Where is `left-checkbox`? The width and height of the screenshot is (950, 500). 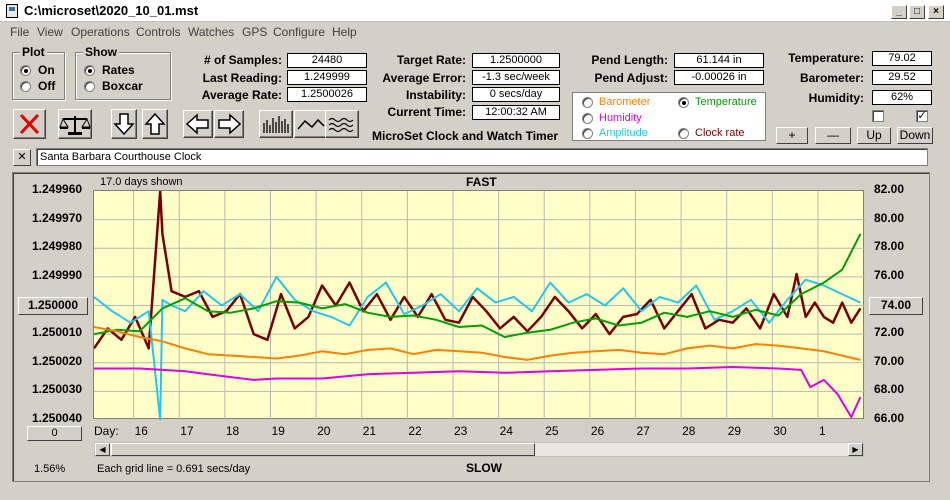
left-checkbox is located at coordinates (878, 116).